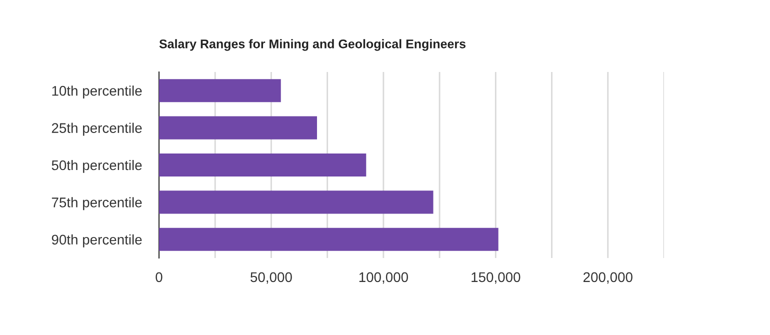 Image resolution: width=770 pixels, height=335 pixels. Describe the element at coordinates (97, 129) in the screenshot. I see `y-tick-label: 25th percentile` at that location.